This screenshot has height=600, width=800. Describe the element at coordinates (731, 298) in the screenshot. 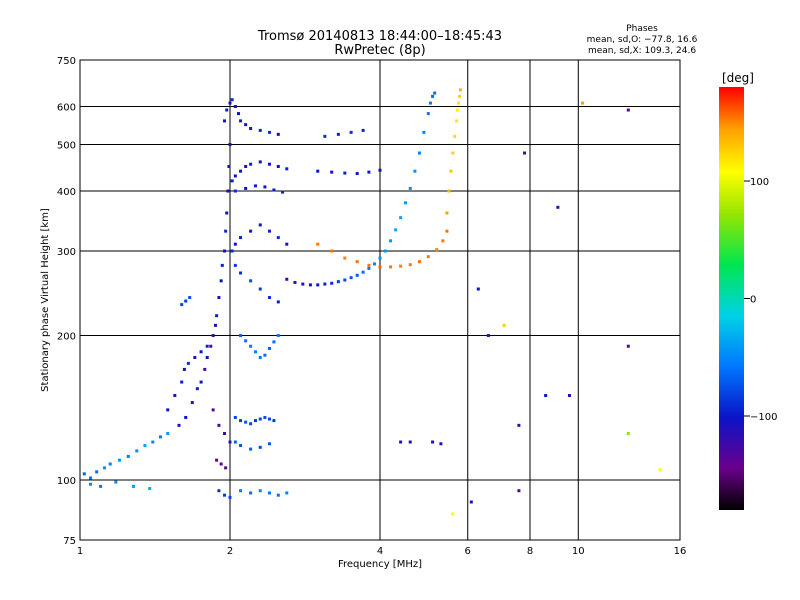

I see `colorbar` at that location.